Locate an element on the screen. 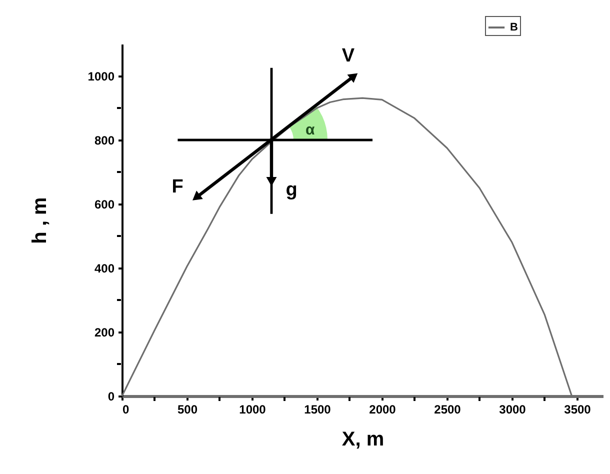 Image resolution: width=610 pixels, height=474 pixels. annotation: F is located at coordinates (178, 187).